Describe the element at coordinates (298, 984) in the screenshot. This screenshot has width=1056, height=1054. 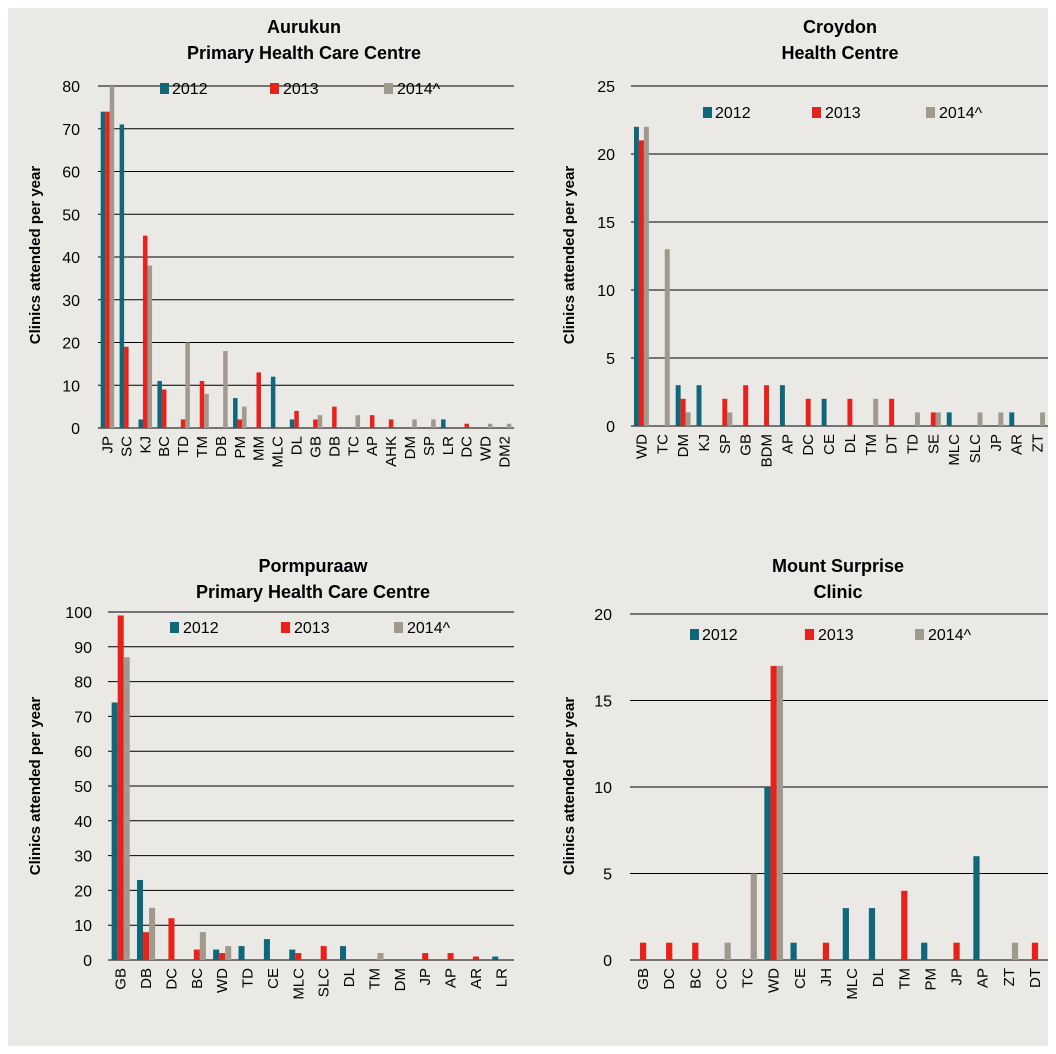
I see `x-tick-label: MLC` at that location.